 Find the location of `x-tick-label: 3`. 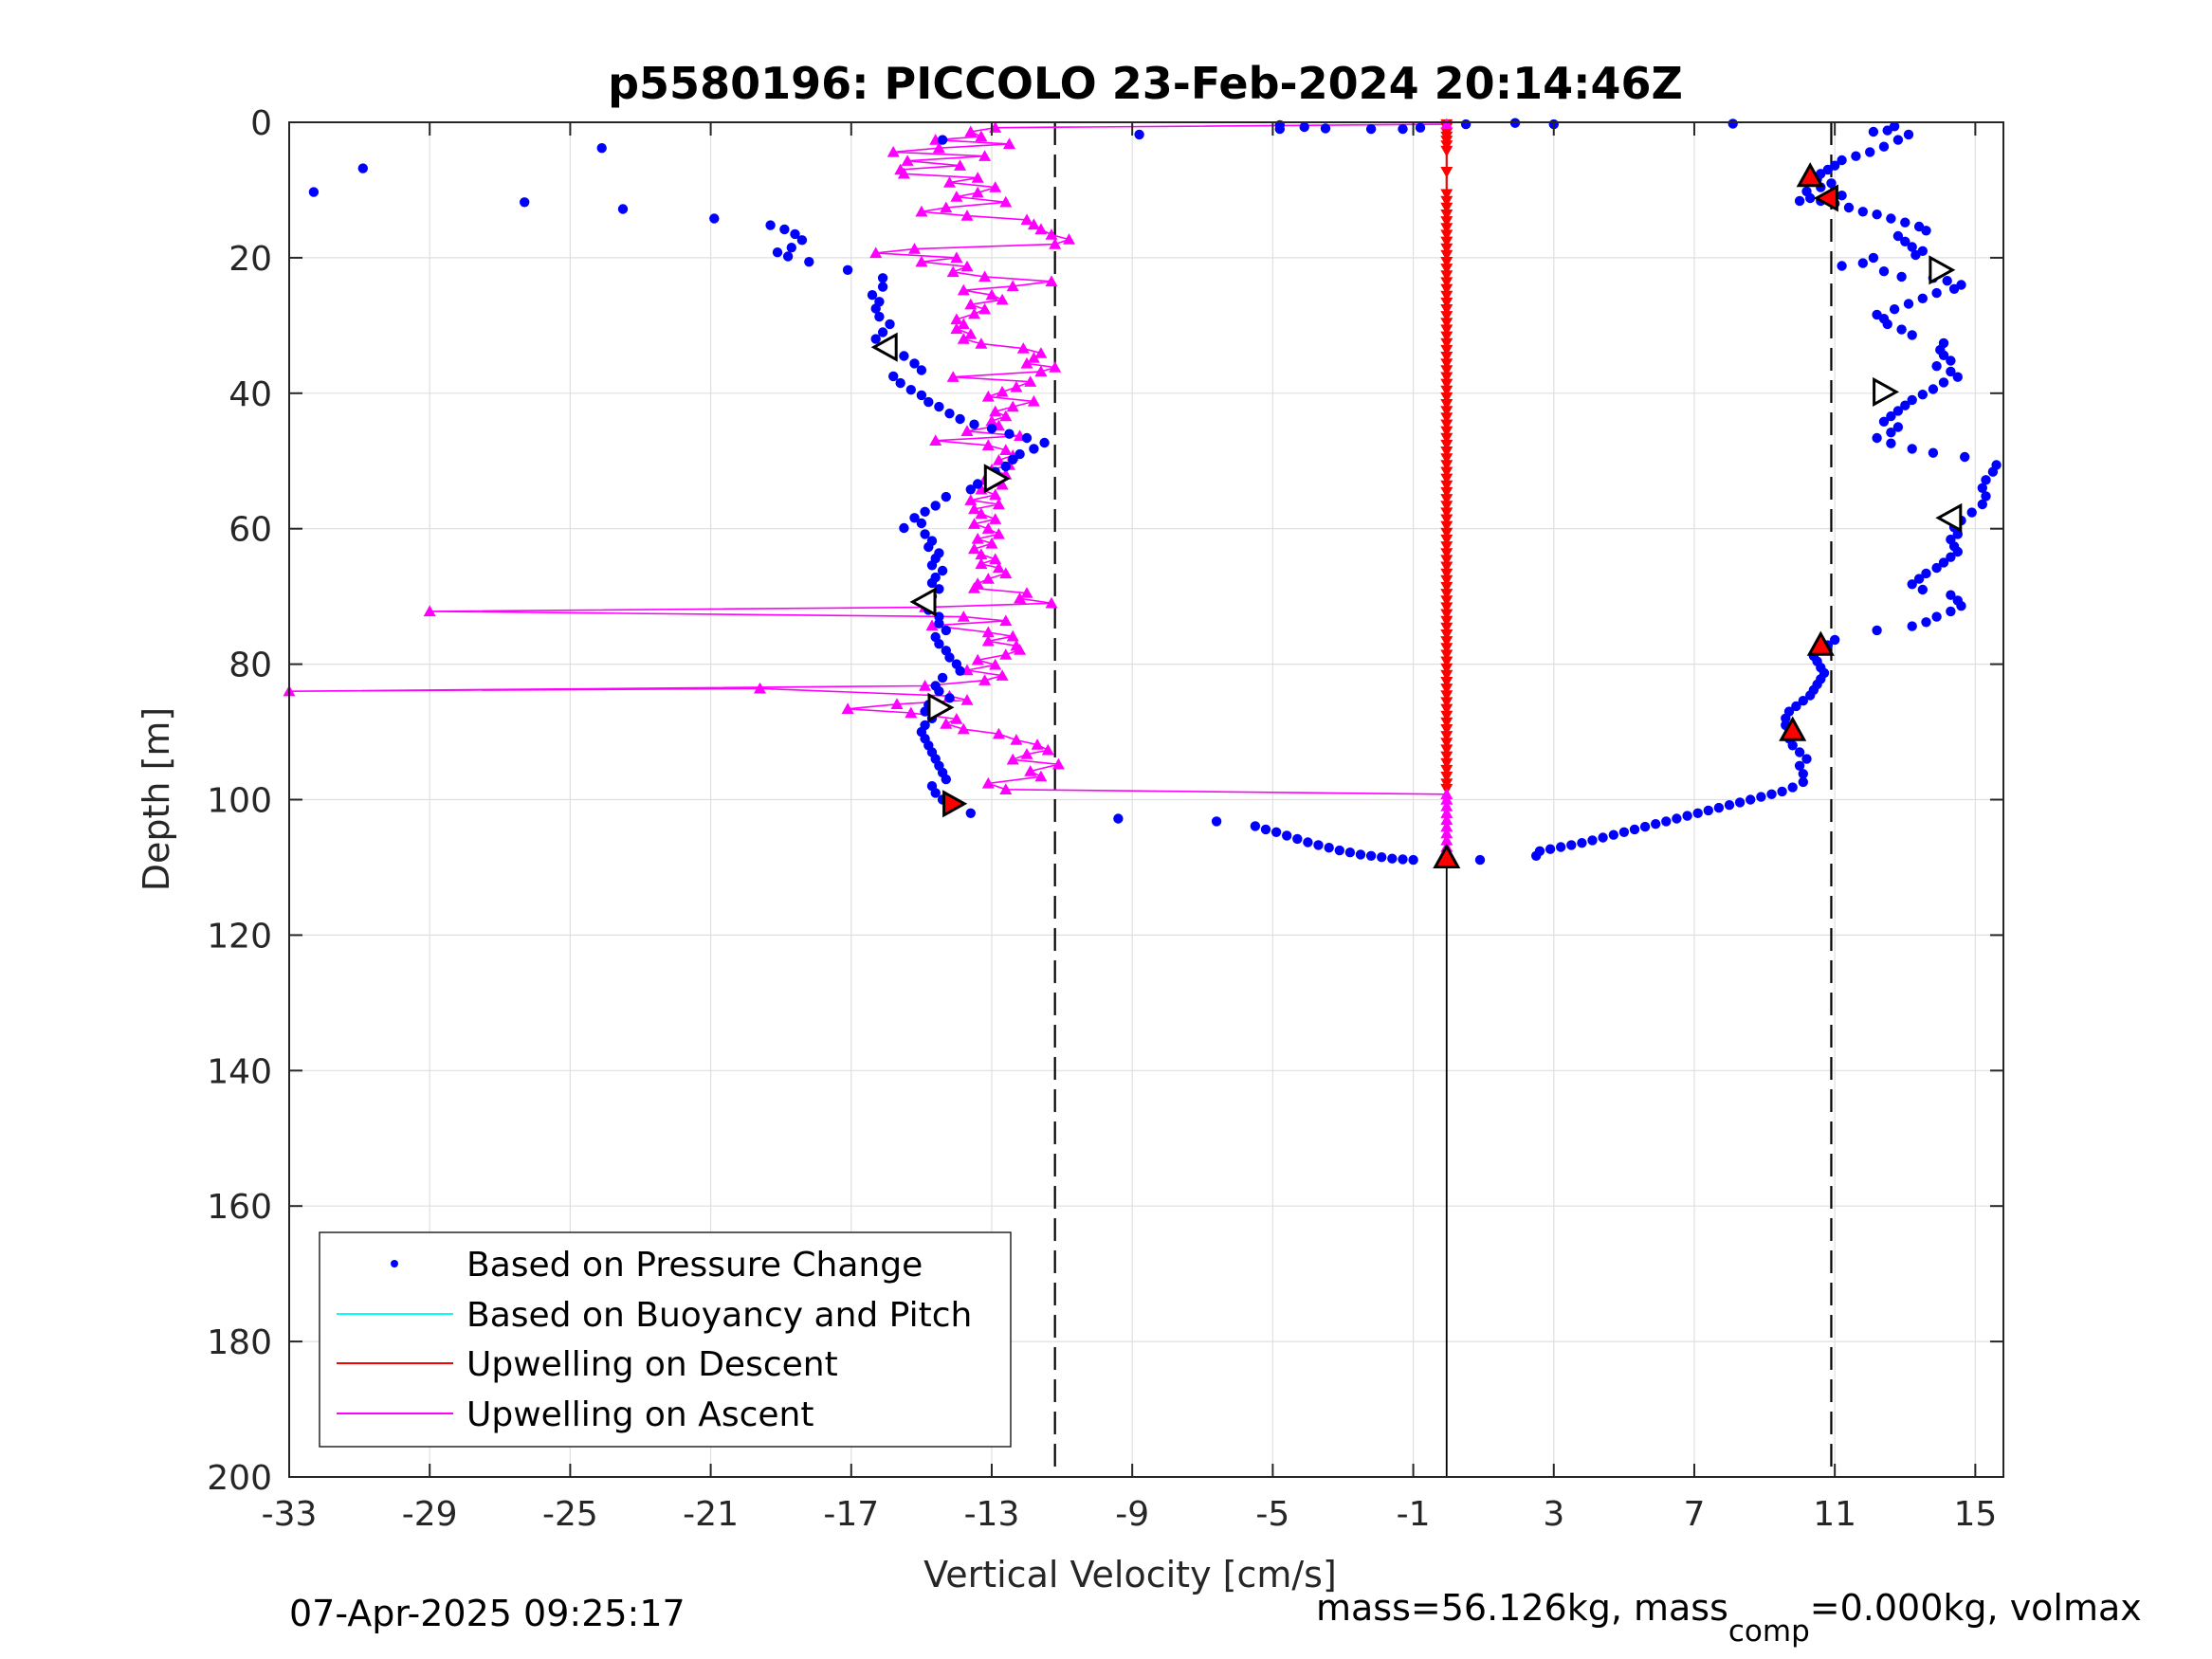

x-tick-label: 3 is located at coordinates (1553, 1514).